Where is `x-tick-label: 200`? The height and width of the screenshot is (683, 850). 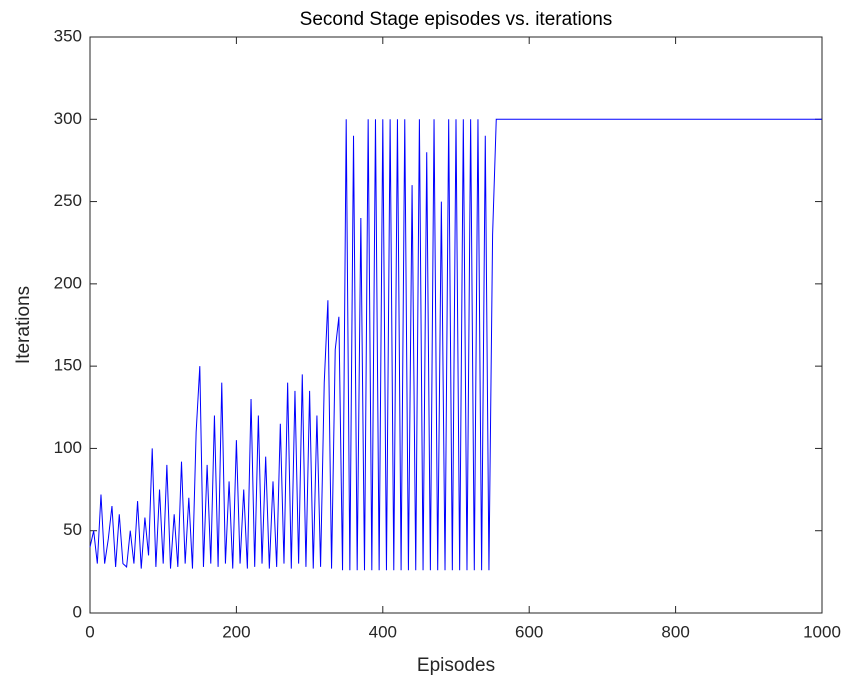 x-tick-label: 200 is located at coordinates (236, 631).